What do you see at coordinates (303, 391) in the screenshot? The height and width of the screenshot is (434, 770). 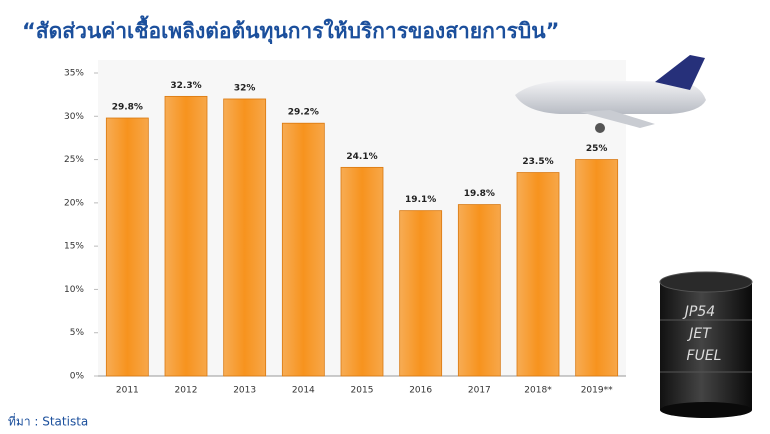 I see `x-tick-label: 2014` at bounding box center [303, 391].